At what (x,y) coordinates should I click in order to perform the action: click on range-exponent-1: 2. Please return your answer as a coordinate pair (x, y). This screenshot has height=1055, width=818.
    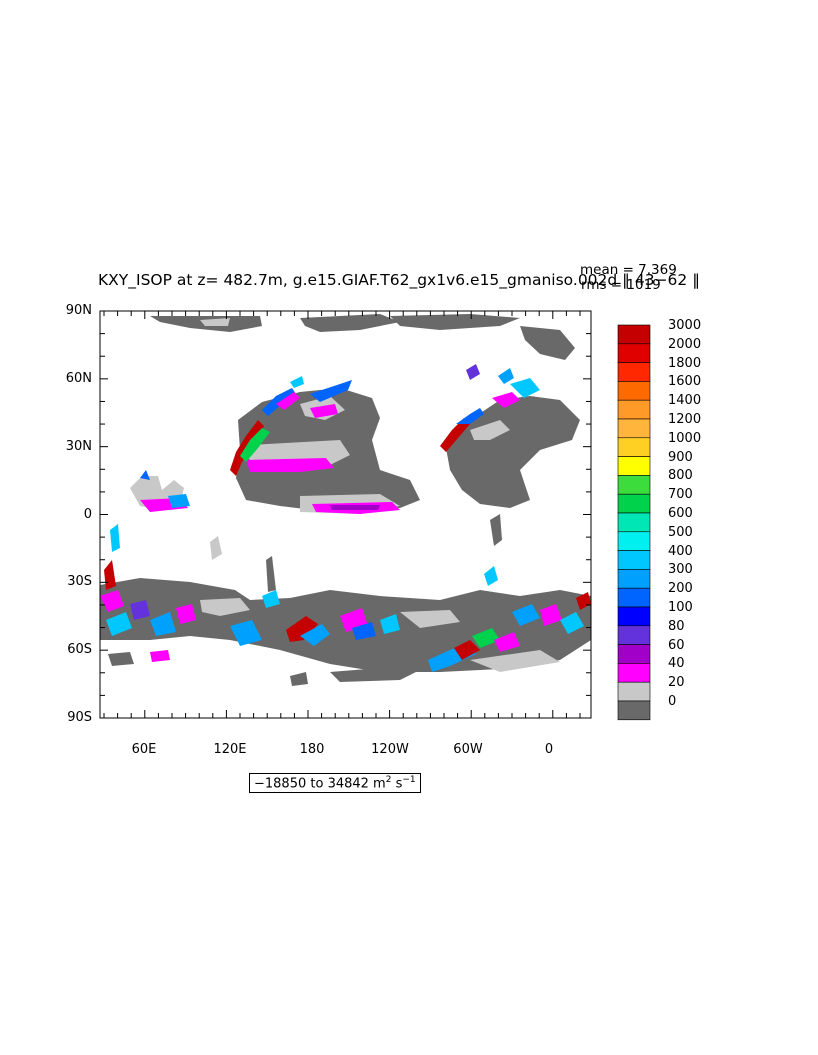
    Looking at the image, I should click on (388, 780).